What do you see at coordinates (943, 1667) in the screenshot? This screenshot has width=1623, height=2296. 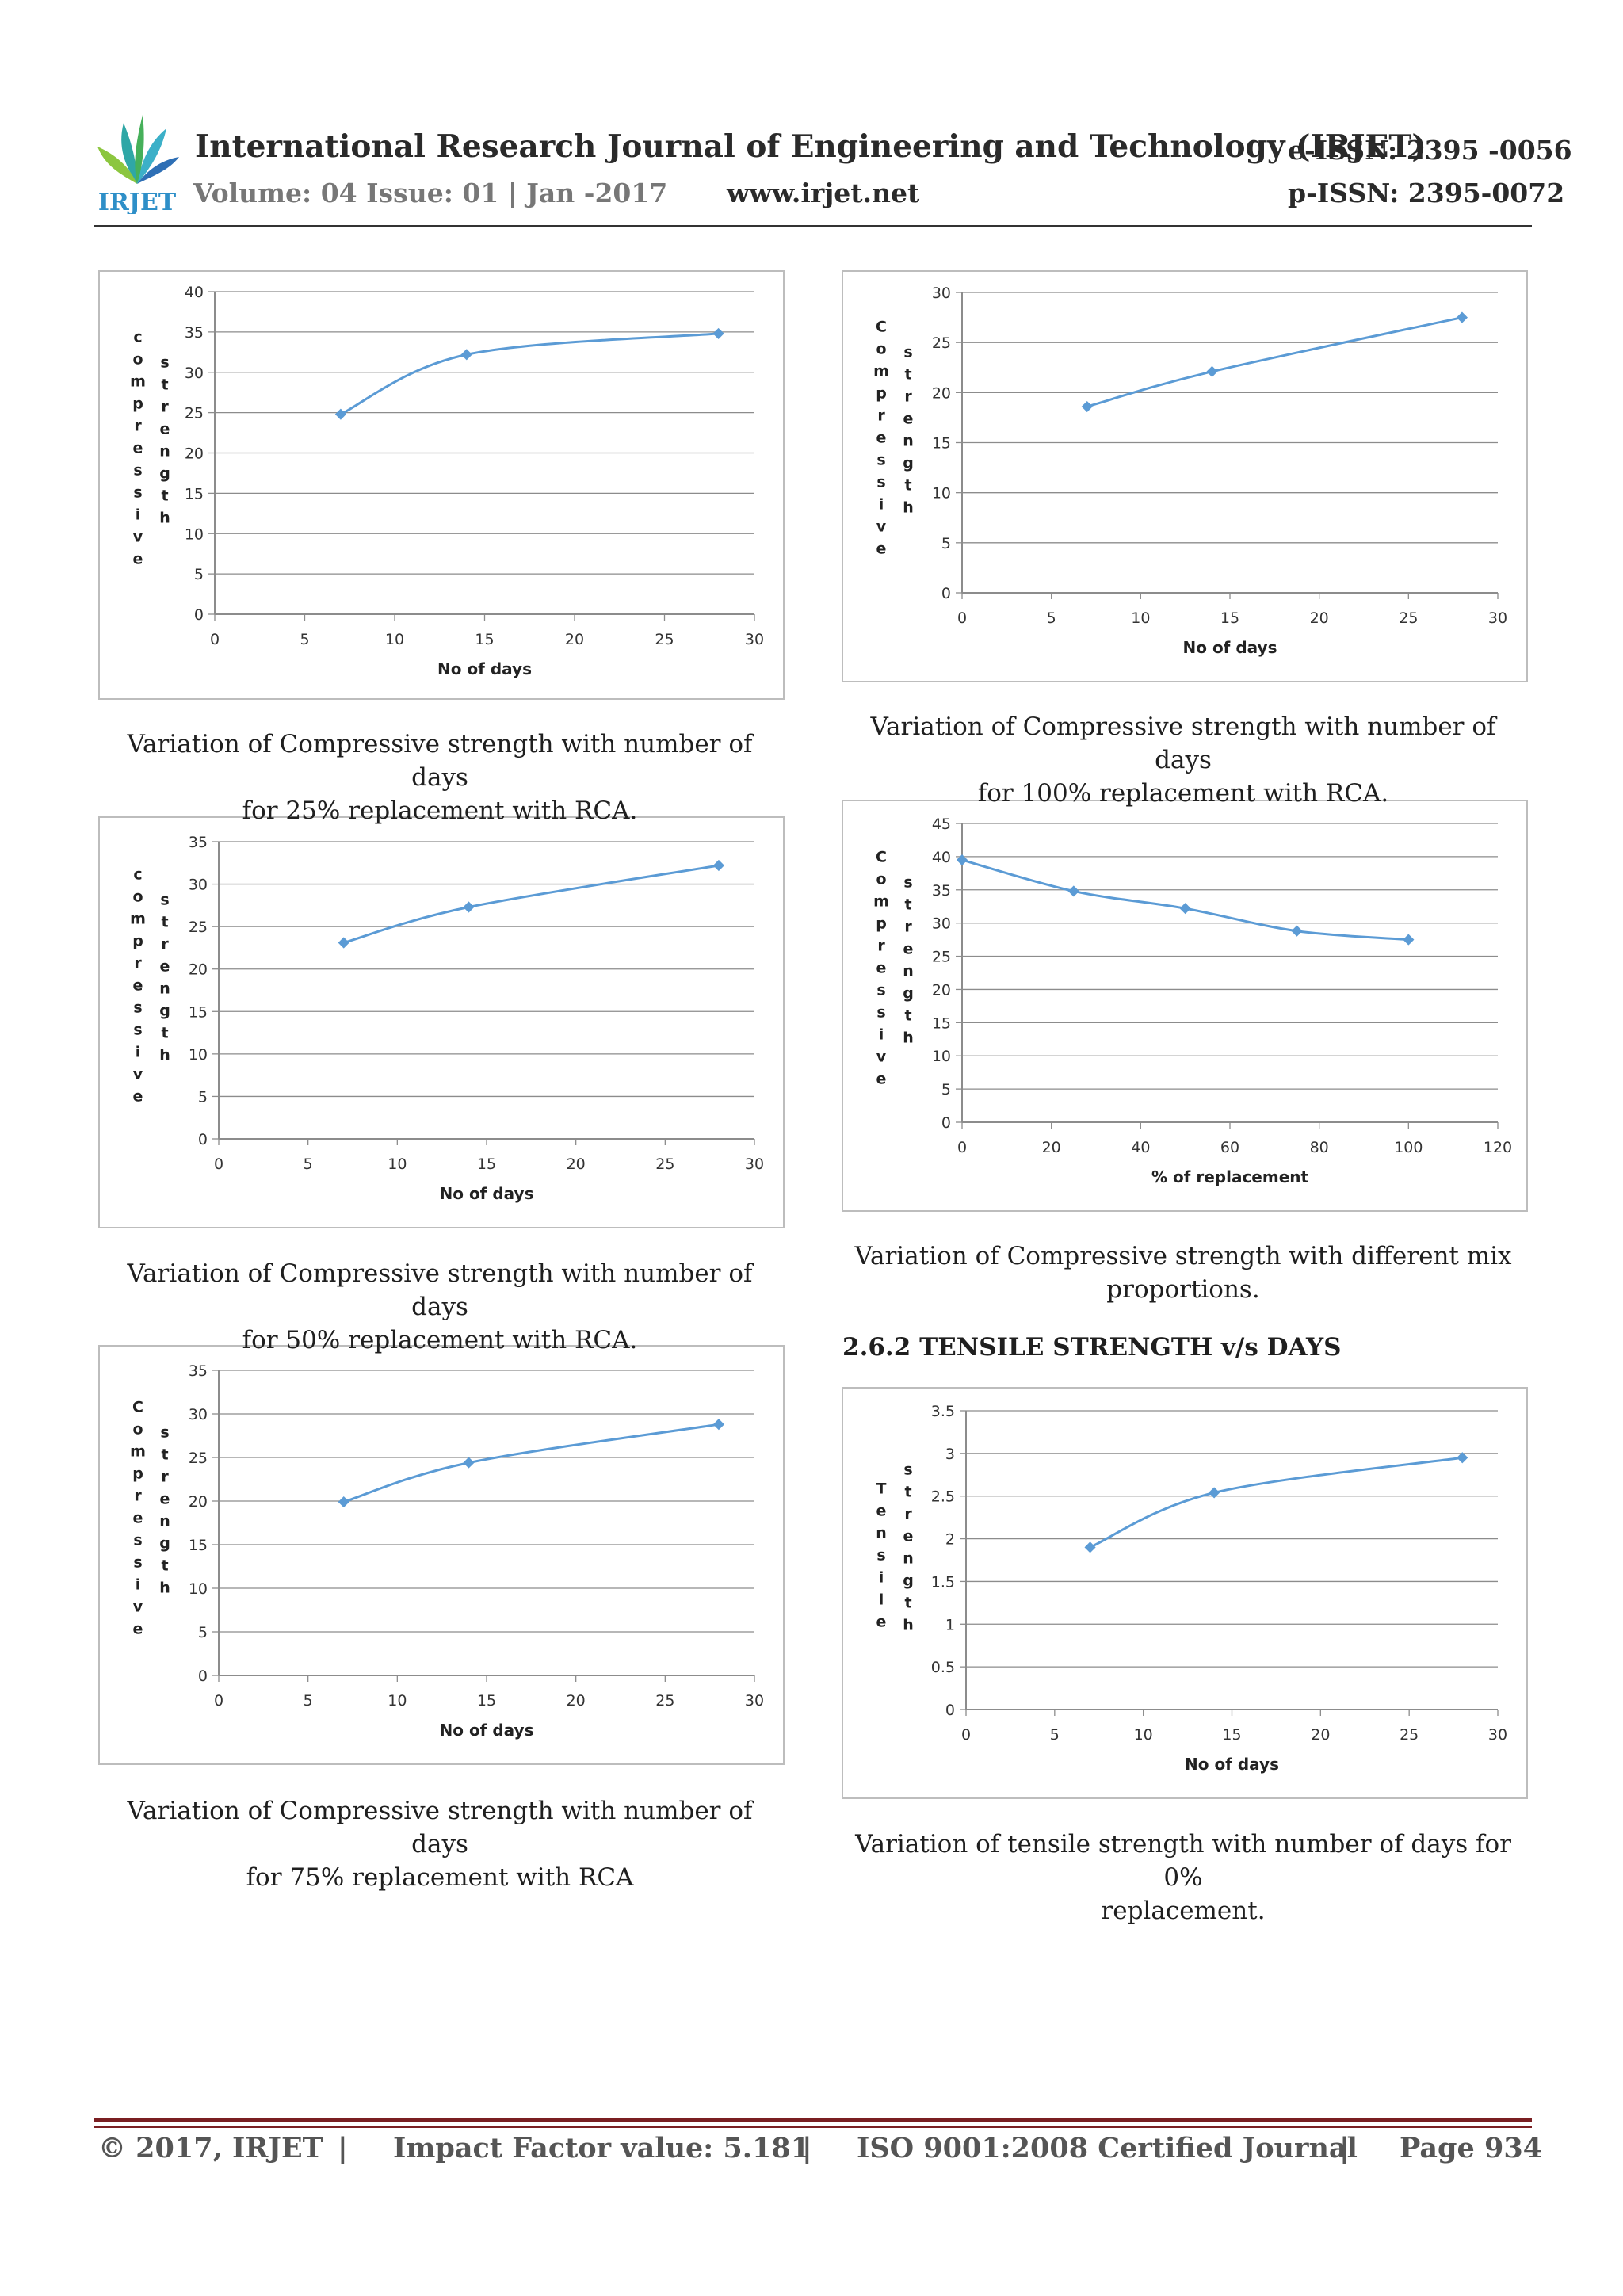 I see `y-tick-label: 0.5` at bounding box center [943, 1667].